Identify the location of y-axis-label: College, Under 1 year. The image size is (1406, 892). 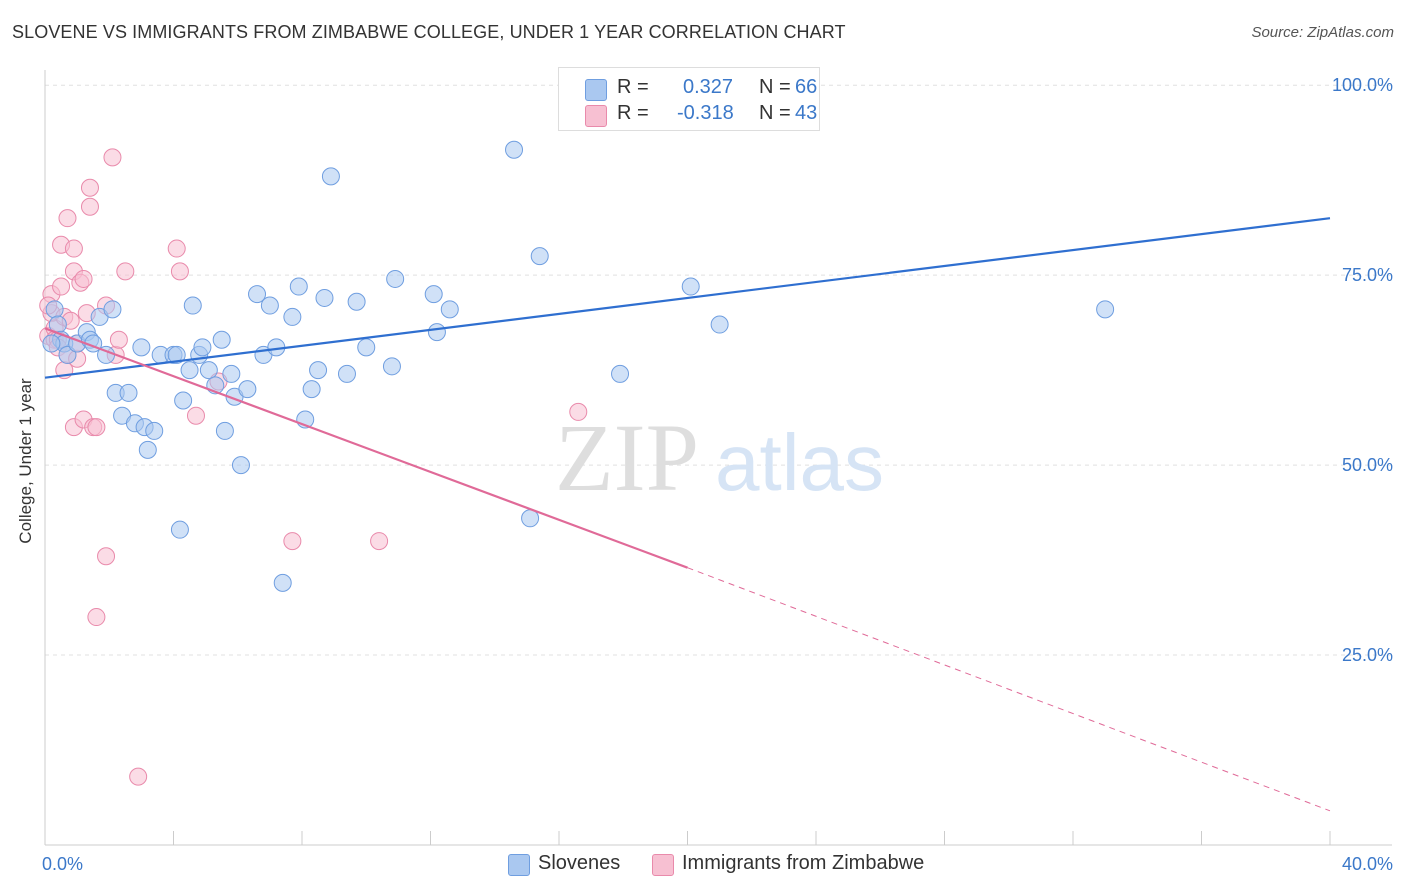
(25, 461).